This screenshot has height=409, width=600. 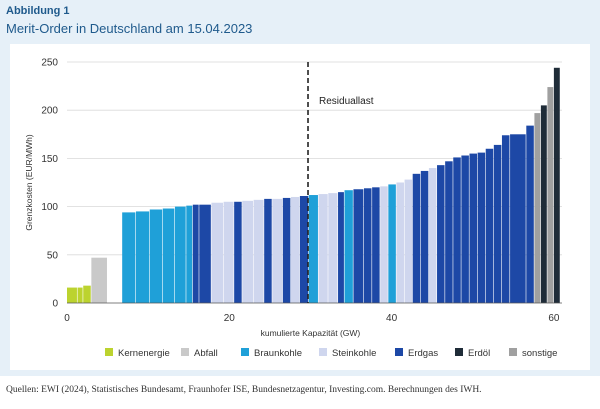 What do you see at coordinates (230, 318) in the screenshot?
I see `x-tick-label: 20` at bounding box center [230, 318].